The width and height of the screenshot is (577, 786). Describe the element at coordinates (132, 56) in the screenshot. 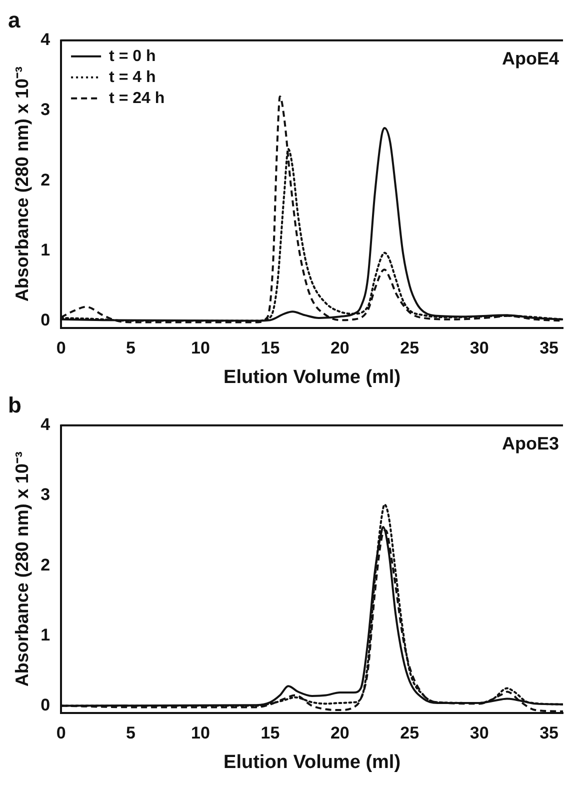

I see `legend-label: t = 0 h` at that location.